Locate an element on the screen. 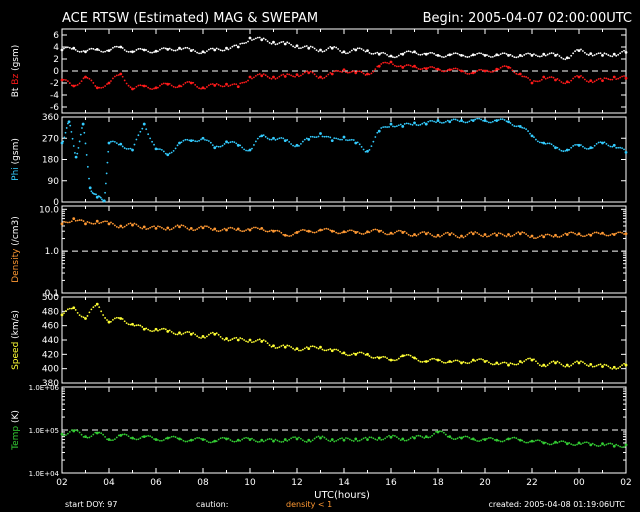 The image size is (640, 512). data-point-temp is located at coordinates (273, 441).